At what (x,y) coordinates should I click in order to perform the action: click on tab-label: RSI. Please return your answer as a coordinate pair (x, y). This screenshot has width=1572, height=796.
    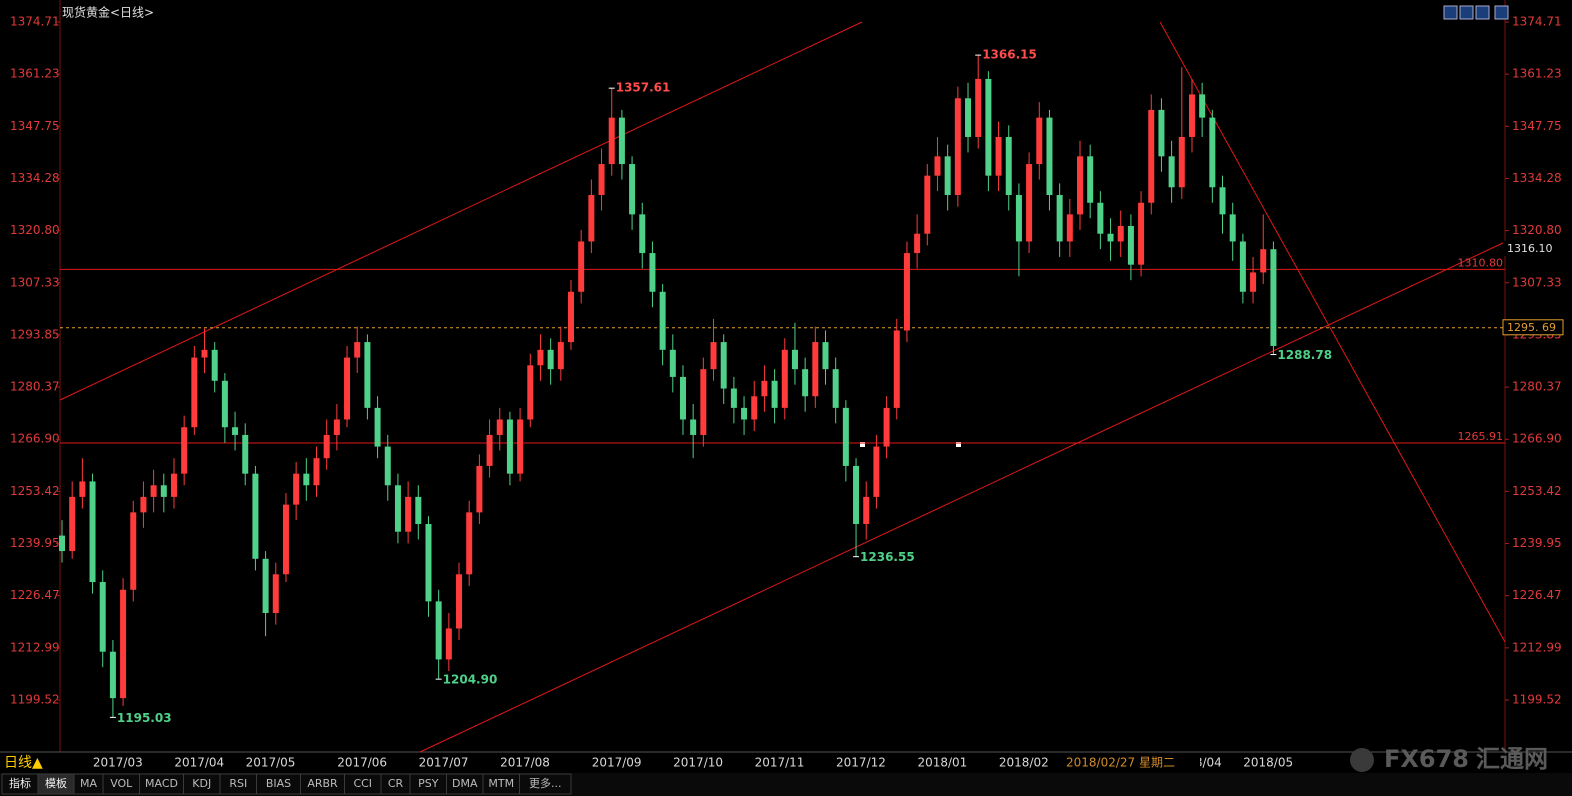
    Looking at the image, I should click on (238, 783).